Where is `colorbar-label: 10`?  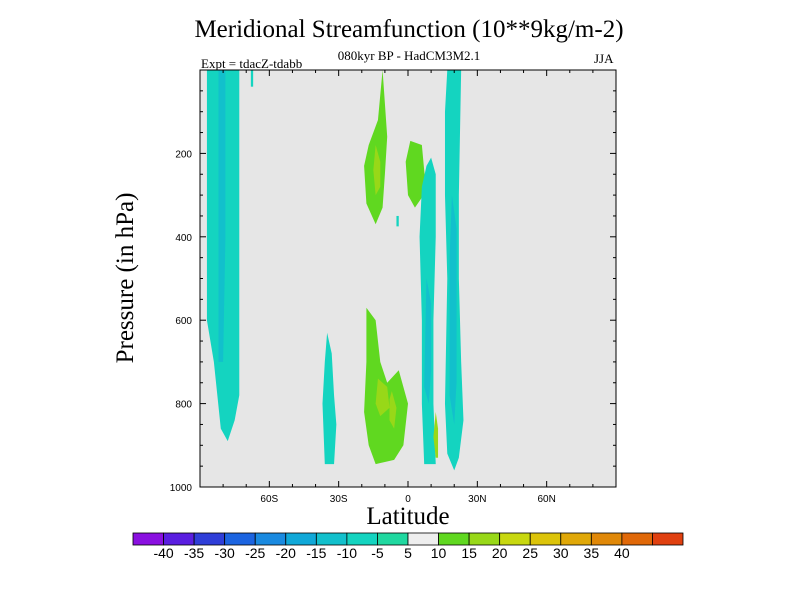
colorbar-label: 10 is located at coordinates (439, 553).